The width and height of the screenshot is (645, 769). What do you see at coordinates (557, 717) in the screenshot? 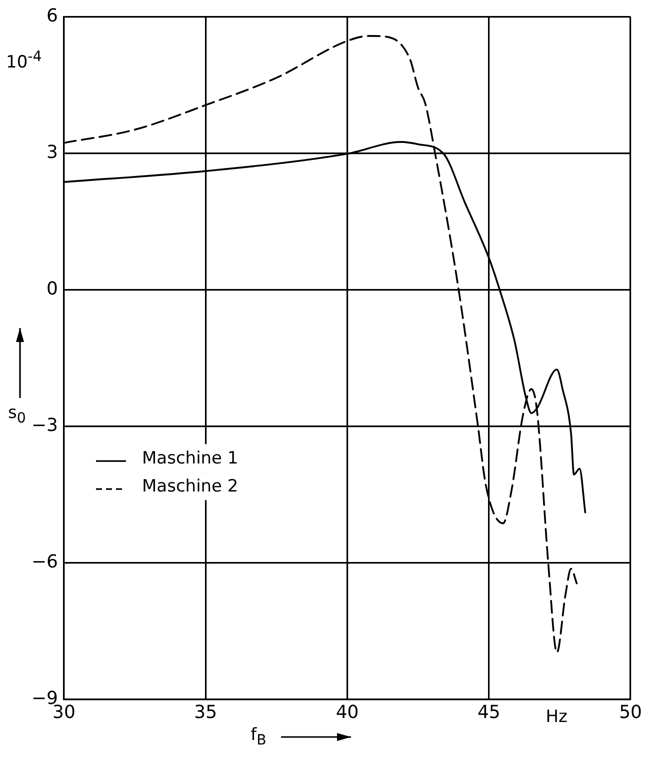
I see `text: Hz` at bounding box center [557, 717].